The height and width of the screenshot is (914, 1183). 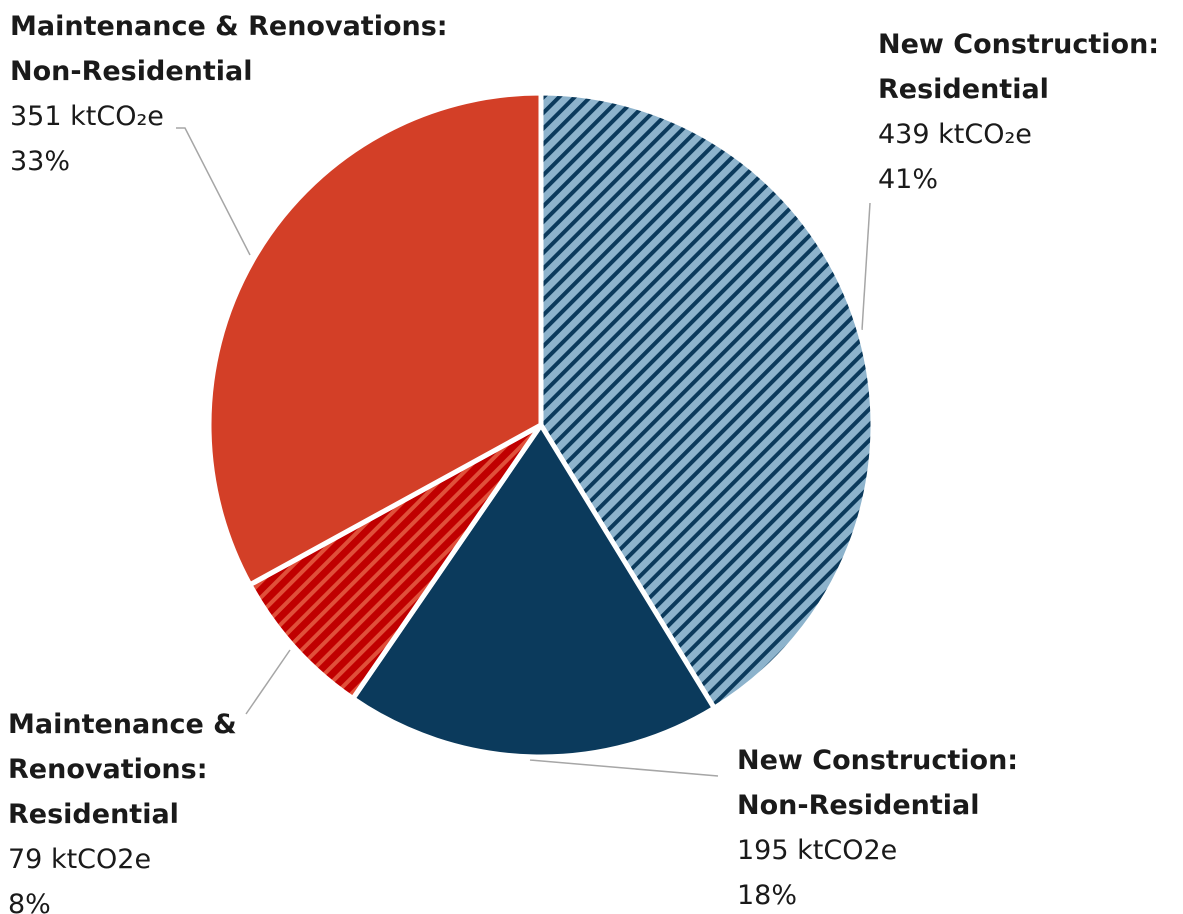 I want to click on percent-label: 33%, so click(x=40, y=161).